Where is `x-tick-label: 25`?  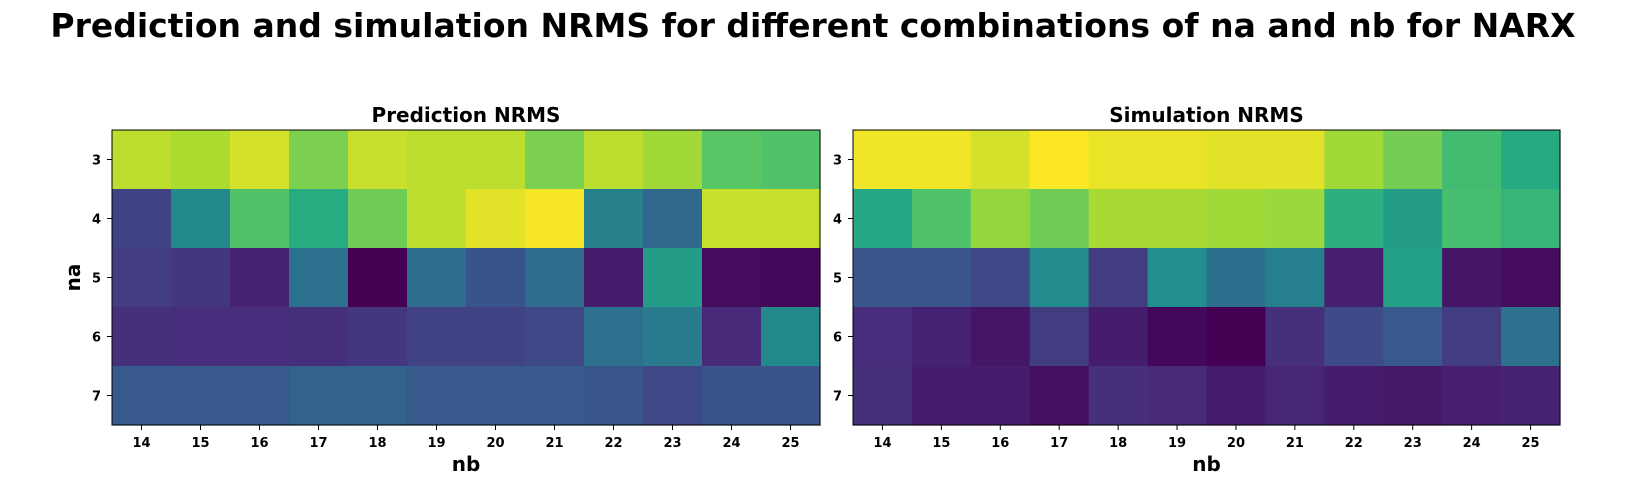
x-tick-label: 25 is located at coordinates (1530, 443).